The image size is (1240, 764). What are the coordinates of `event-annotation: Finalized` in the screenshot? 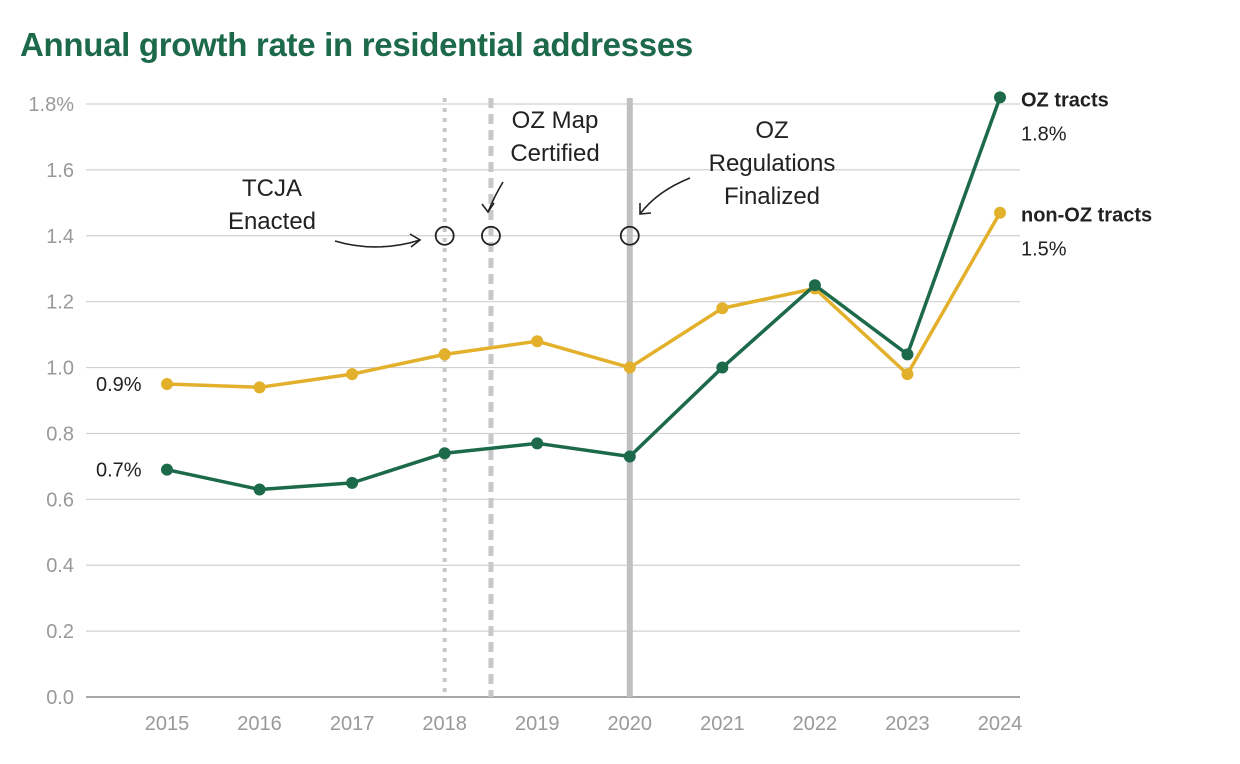 It's located at (772, 196).